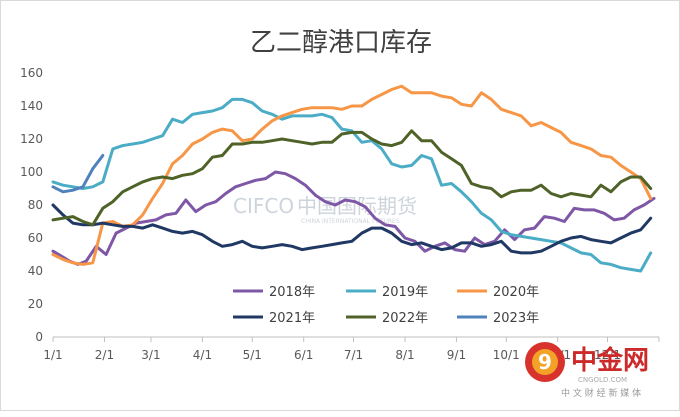 This screenshot has width=680, height=417. I want to click on x-tick-label: 4/1, so click(202, 355).